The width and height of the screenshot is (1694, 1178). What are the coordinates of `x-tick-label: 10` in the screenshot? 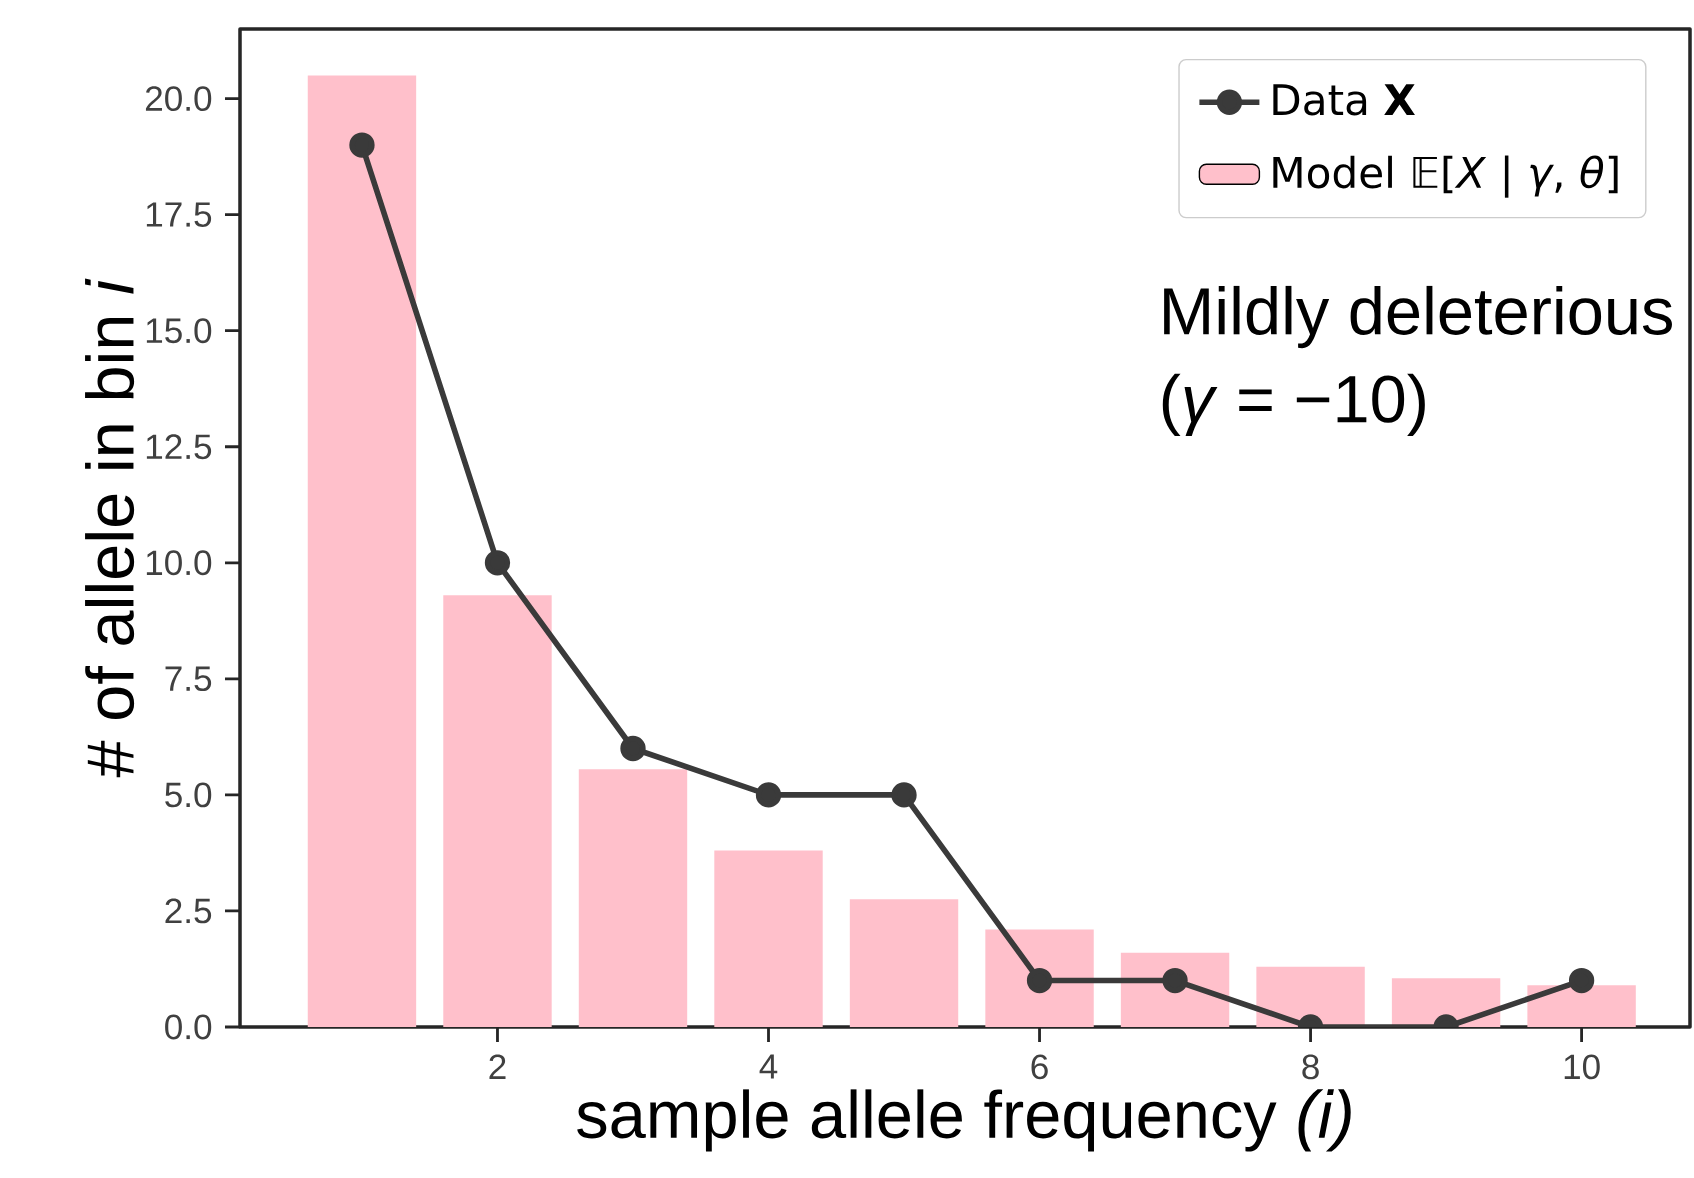 It's located at (1582, 1067).